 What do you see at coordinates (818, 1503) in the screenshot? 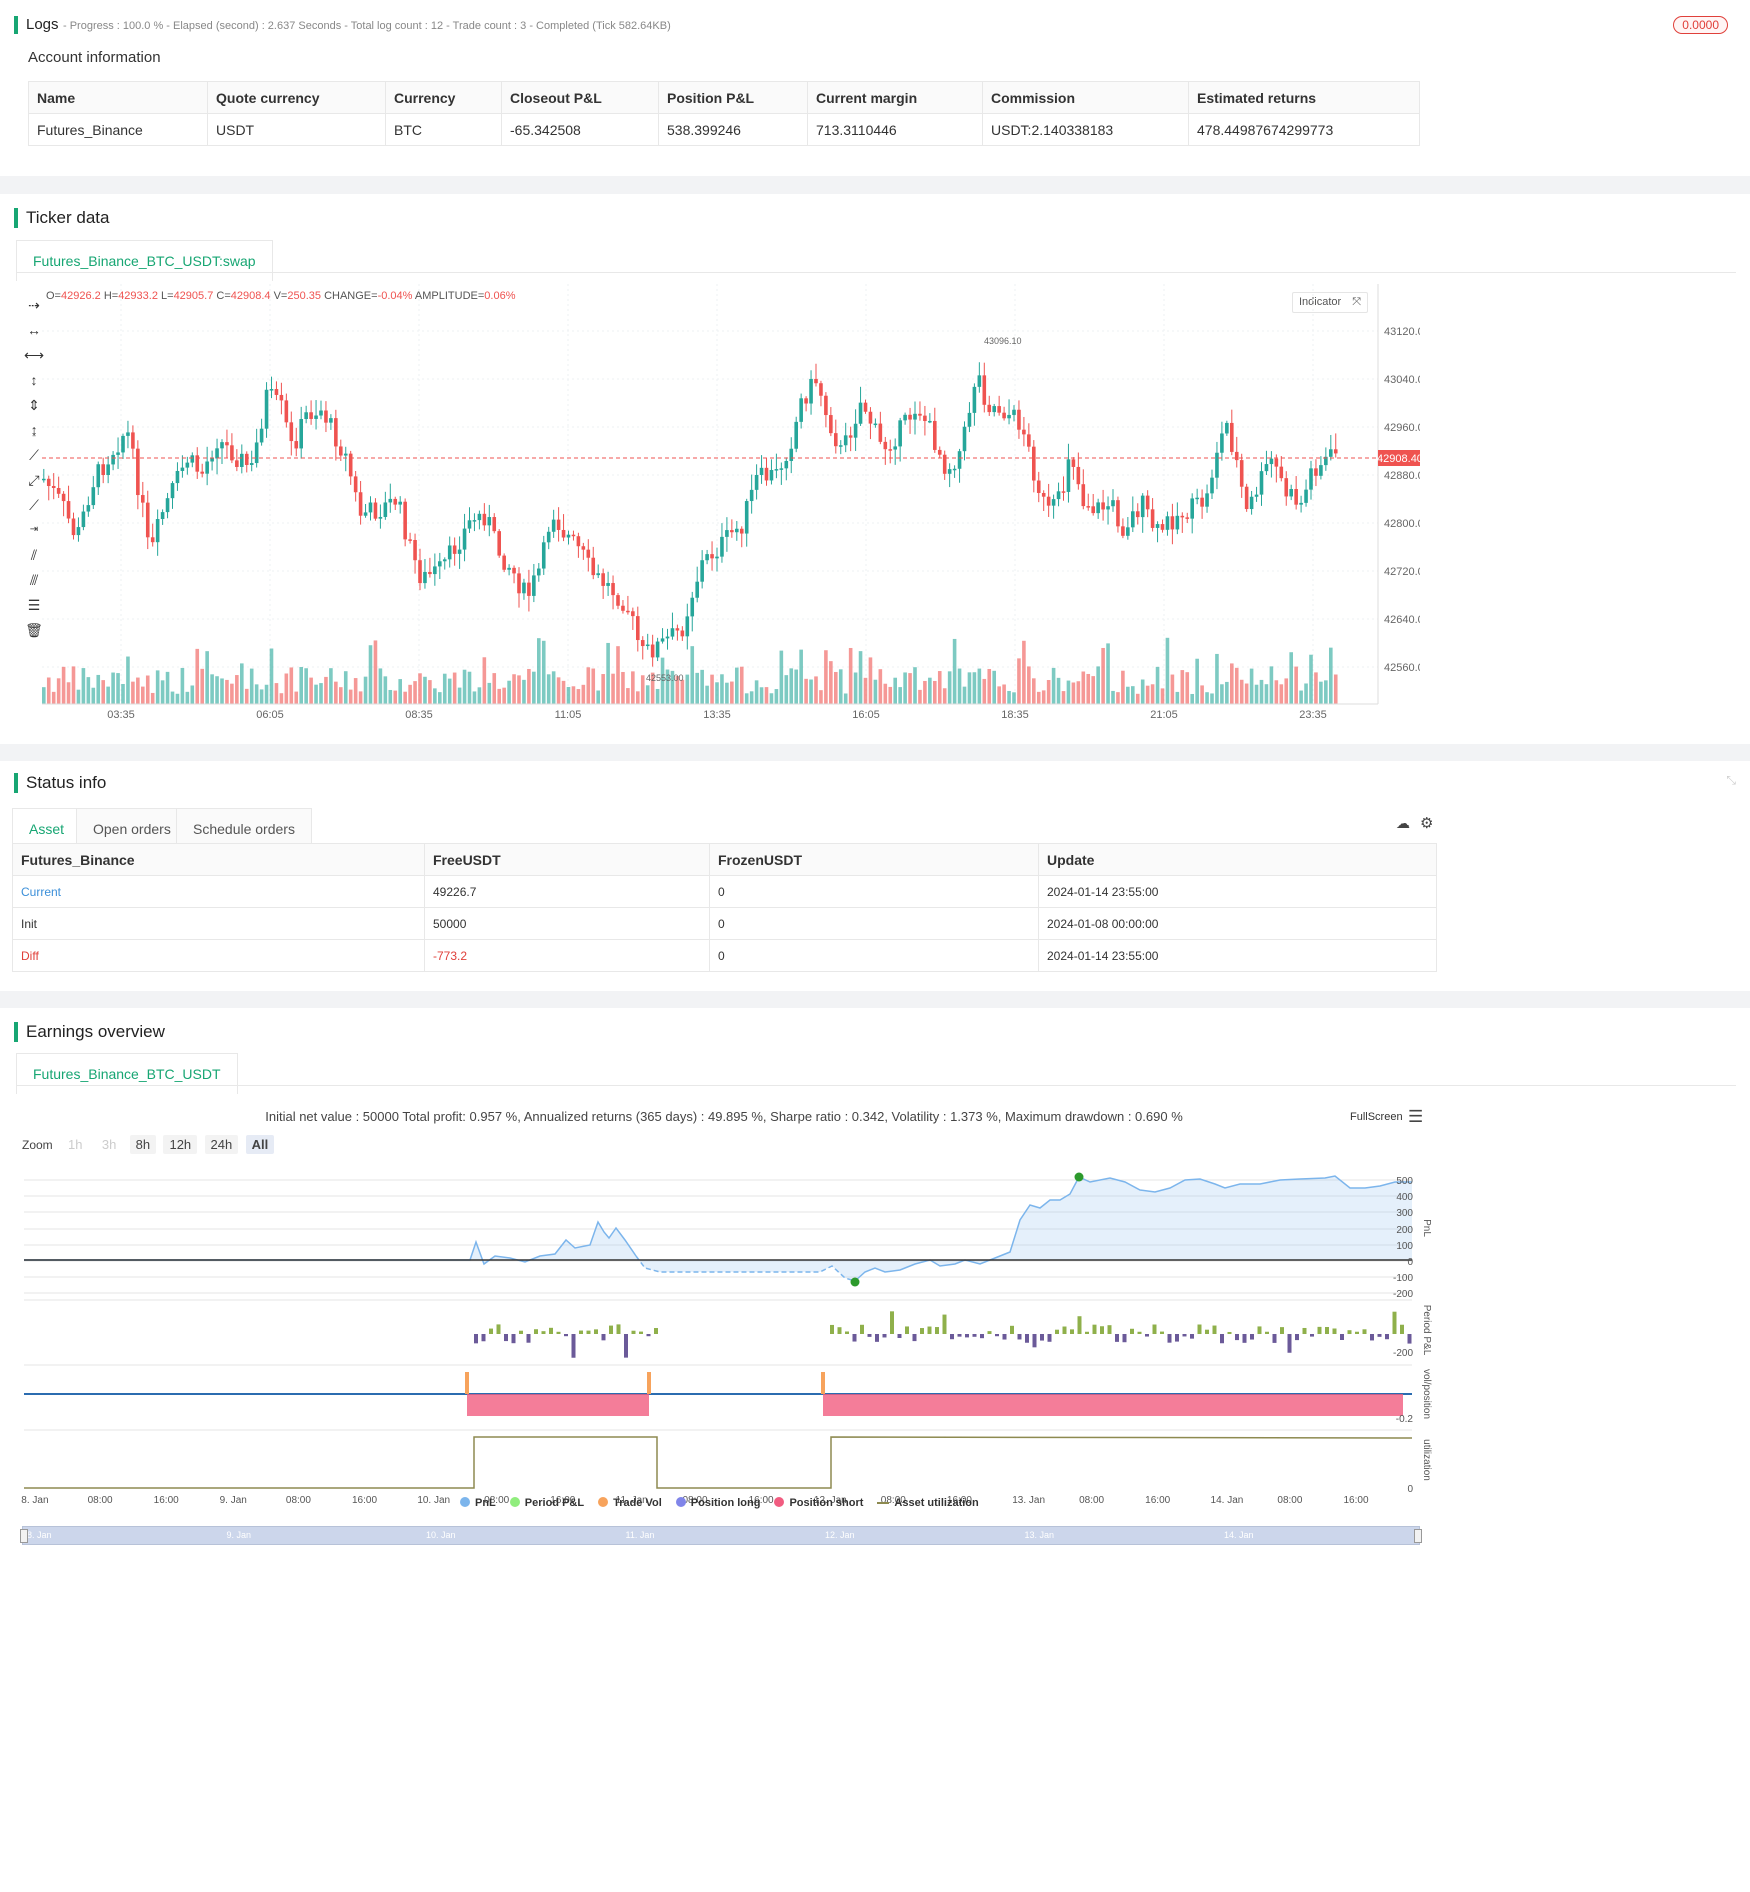
I see `legend-item: Position short` at bounding box center [818, 1503].